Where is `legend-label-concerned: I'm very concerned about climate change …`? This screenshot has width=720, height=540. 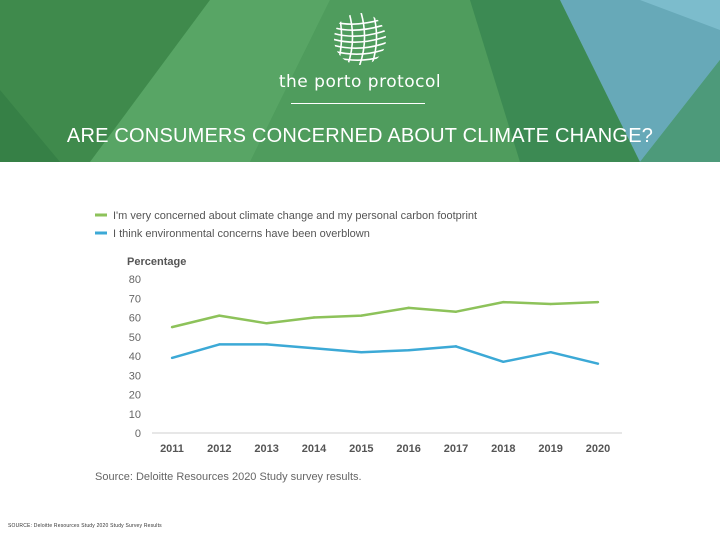
legend-label-concerned: I'm very concerned about climate change … is located at coordinates (295, 216).